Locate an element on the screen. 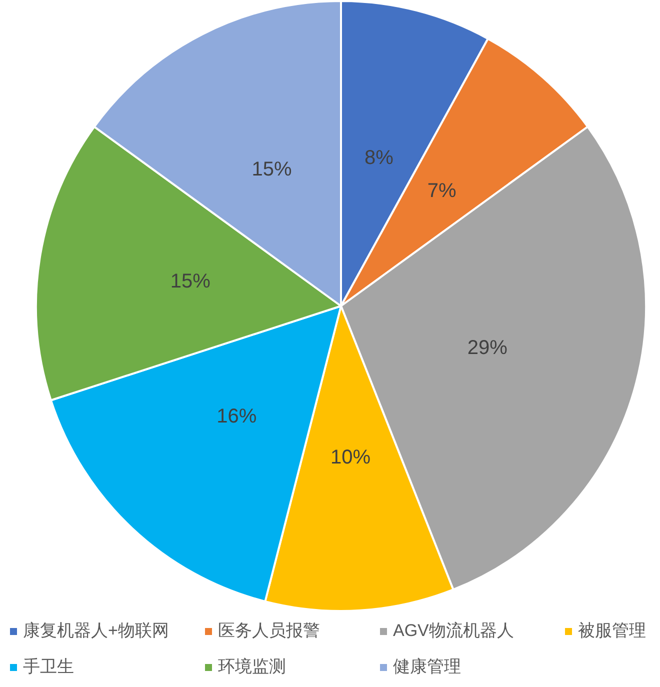  legend-label: 环境监测 is located at coordinates (252, 667).